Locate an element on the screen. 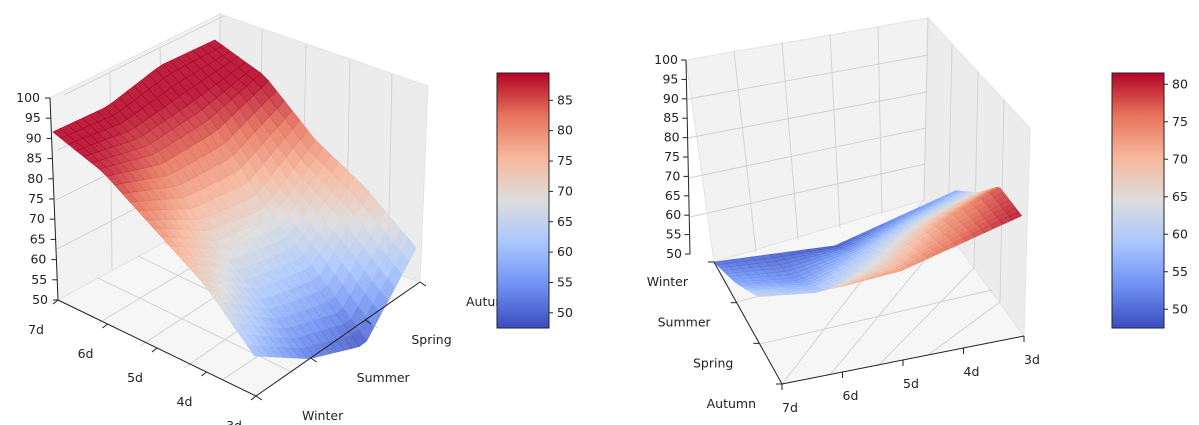 The image size is (1199, 425). y-ticks-right: Autumn Spring Summer Winter is located at coordinates (714, 336).